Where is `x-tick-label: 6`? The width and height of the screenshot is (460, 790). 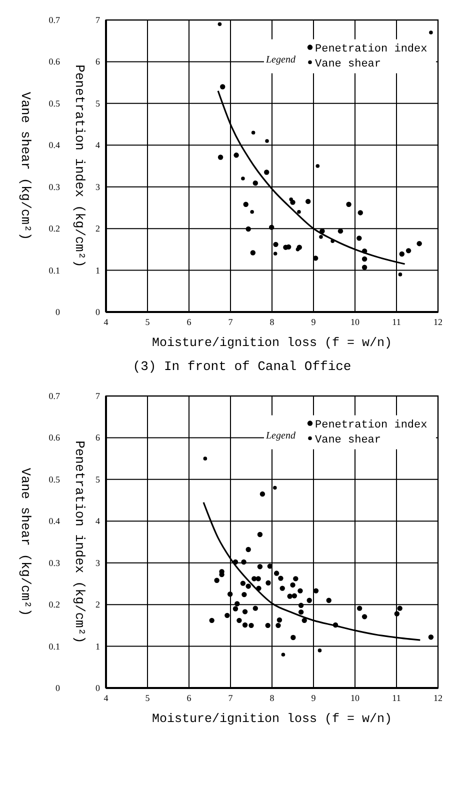
x-tick-label: 6 is located at coordinates (189, 322).